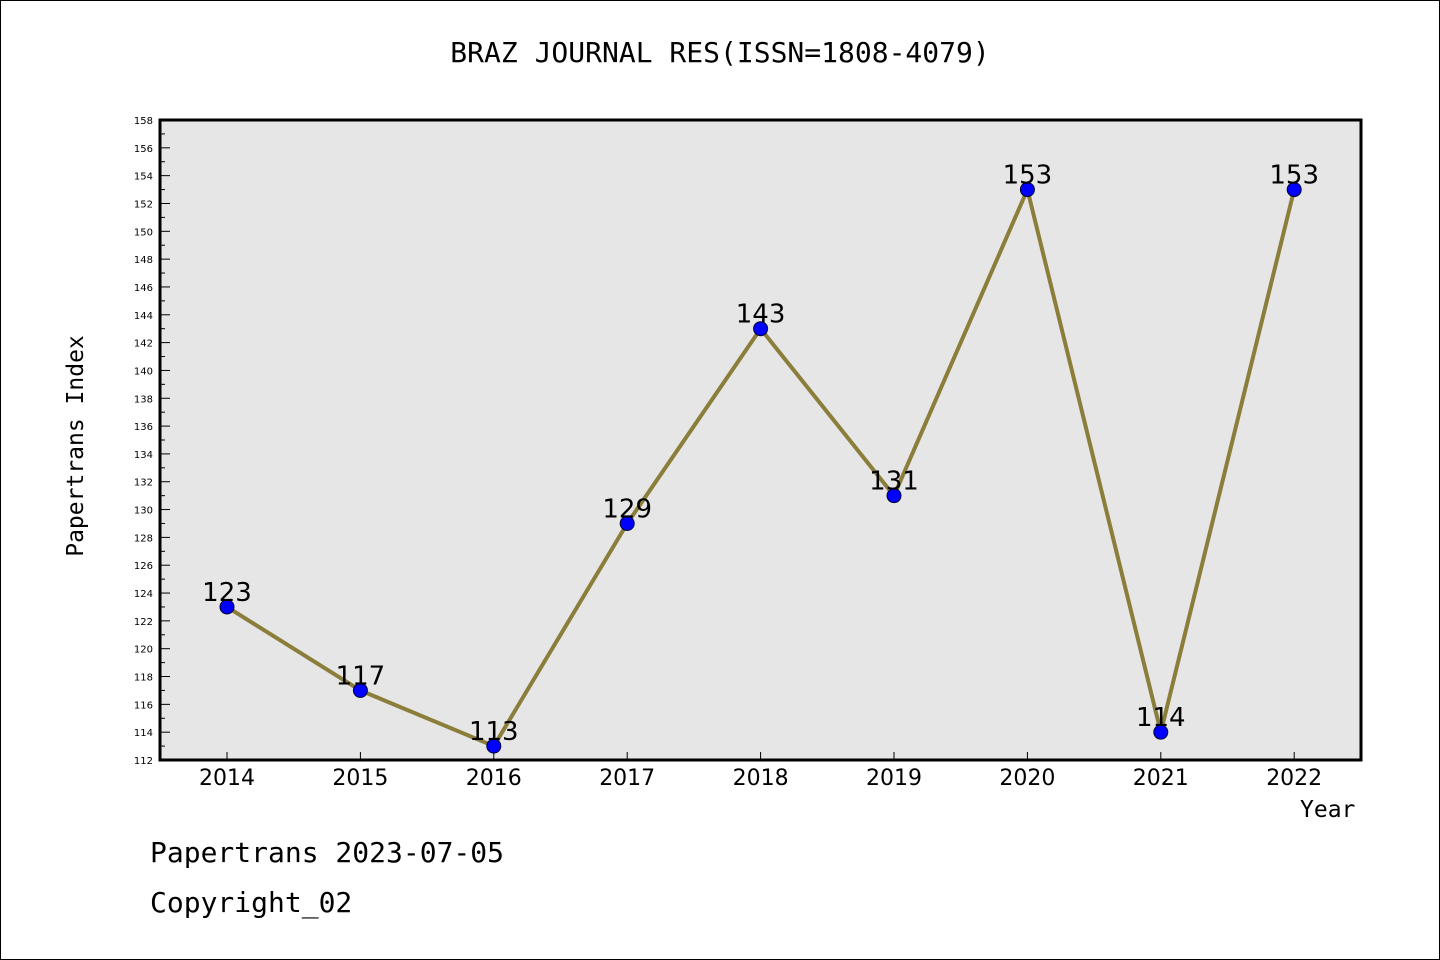 The width and height of the screenshot is (1440, 960). What do you see at coordinates (143, 483) in the screenshot?
I see `y-tick-label: 132` at bounding box center [143, 483].